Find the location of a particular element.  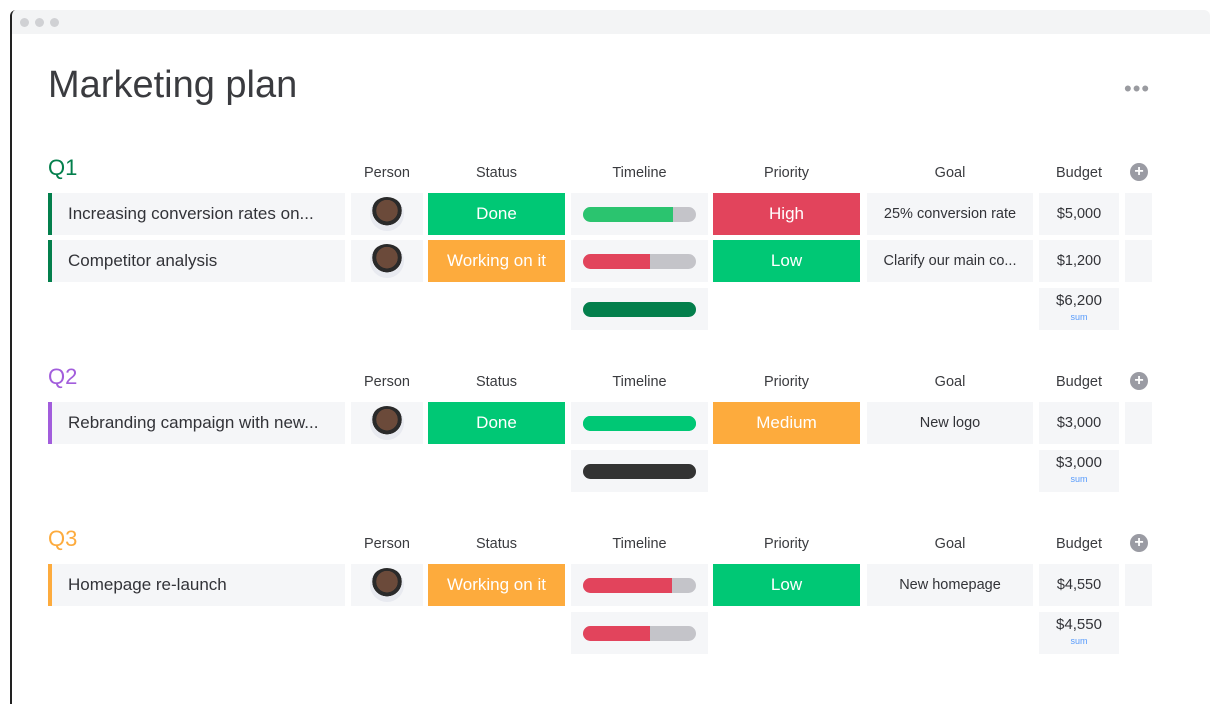

goal-cell: New logo is located at coordinates (950, 423).